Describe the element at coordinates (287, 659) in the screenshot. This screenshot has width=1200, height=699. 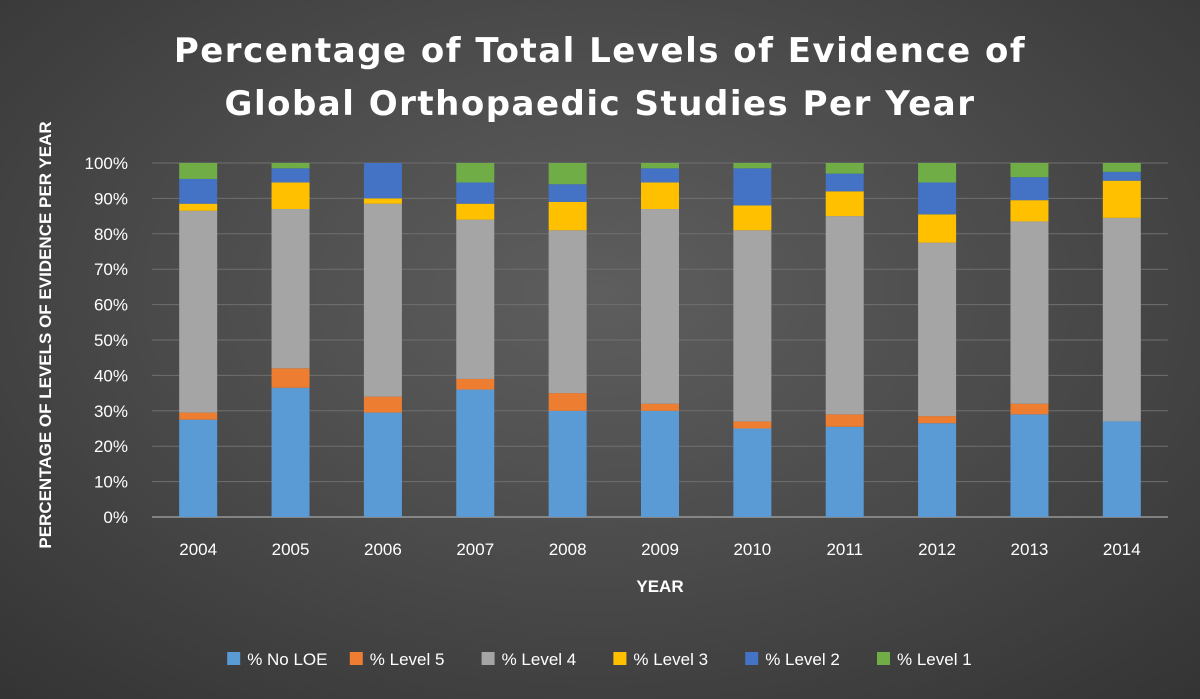
I see `legend-label: % No LOE` at that location.